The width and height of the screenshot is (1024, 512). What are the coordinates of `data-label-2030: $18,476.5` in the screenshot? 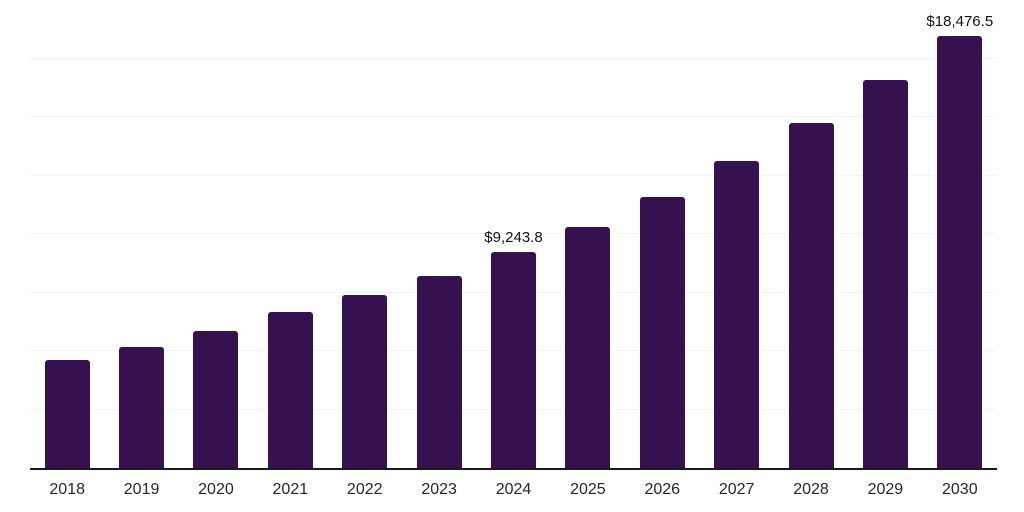 It's located at (960, 21).